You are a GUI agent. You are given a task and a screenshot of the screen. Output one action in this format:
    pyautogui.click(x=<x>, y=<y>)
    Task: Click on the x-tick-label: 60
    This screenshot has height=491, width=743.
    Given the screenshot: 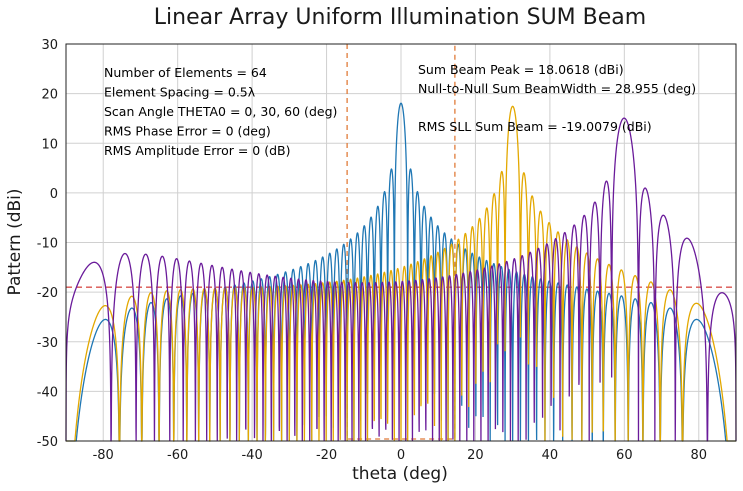 What is the action you would take?
    pyautogui.click(x=624, y=455)
    